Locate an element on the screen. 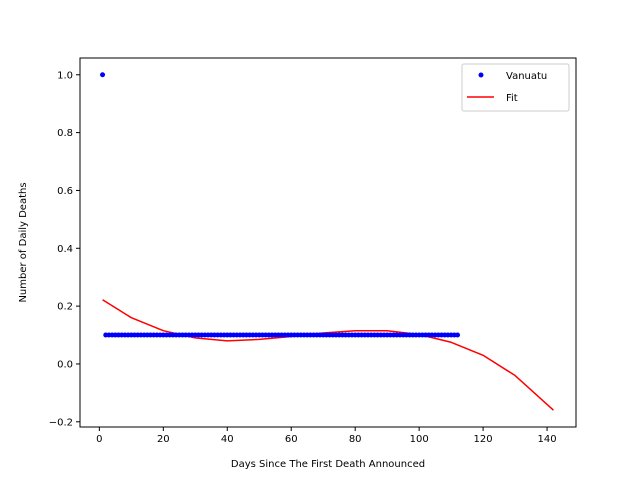 The image size is (640, 480). y-tick-label: 0.0 is located at coordinates (65, 364).